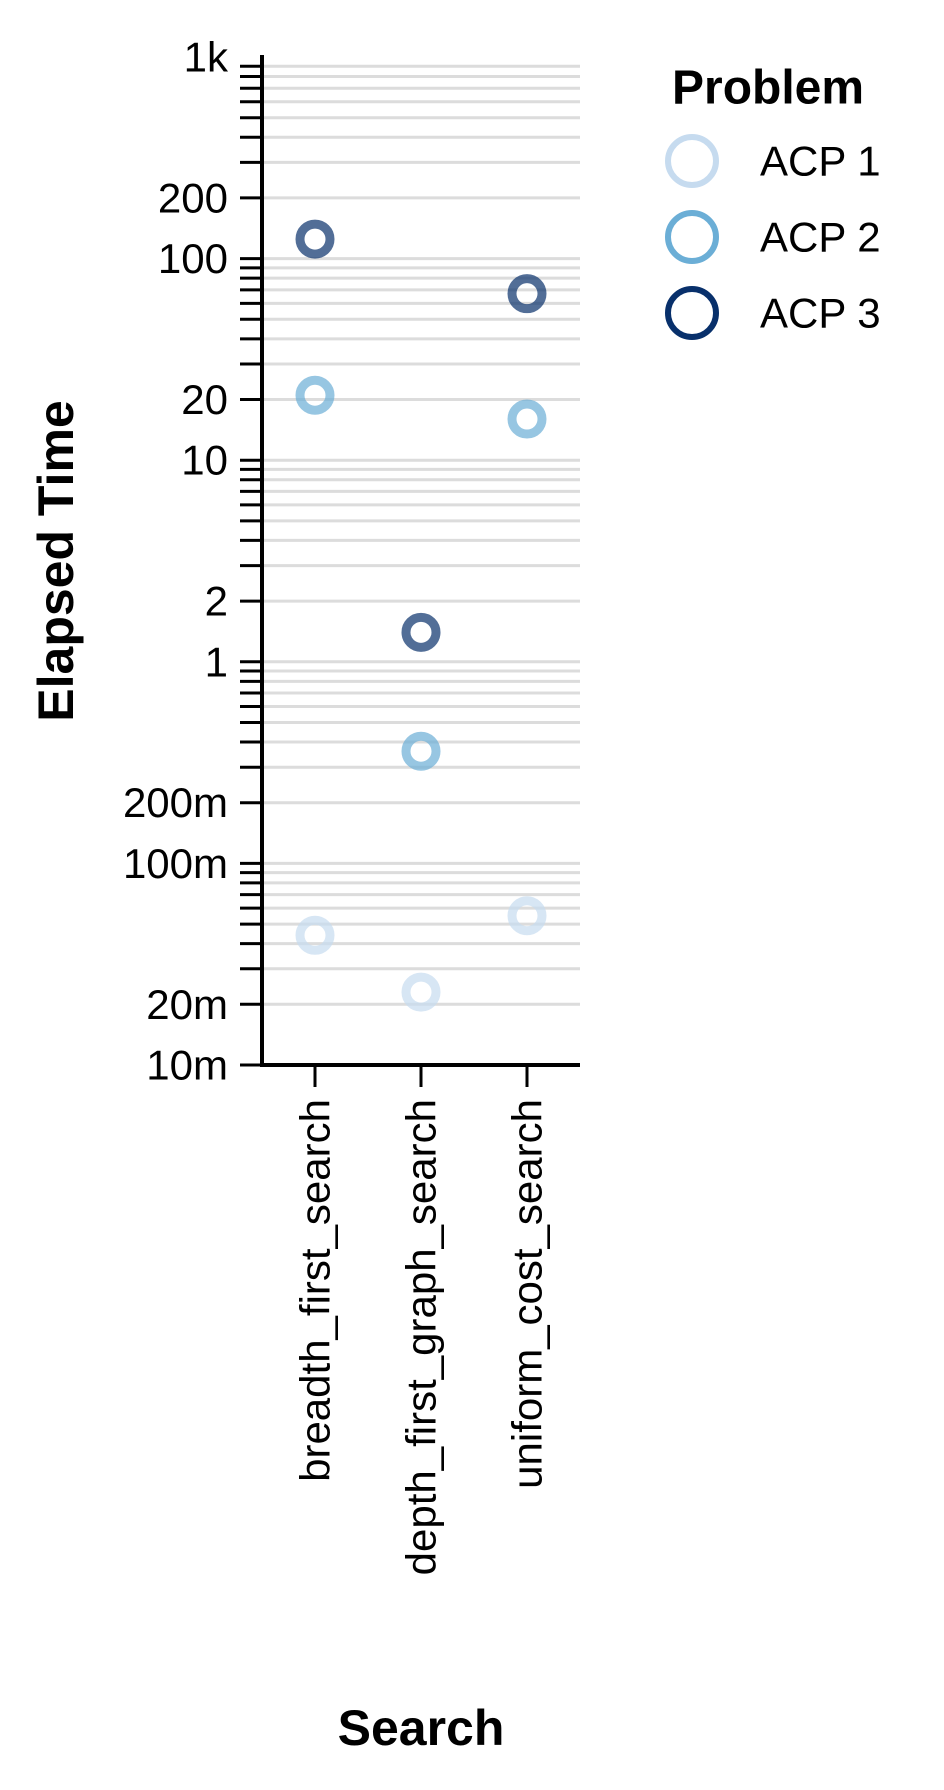 The width and height of the screenshot is (944, 1790). I want to click on x-tick-label: uniform_cost_search, so click(527, 1294).